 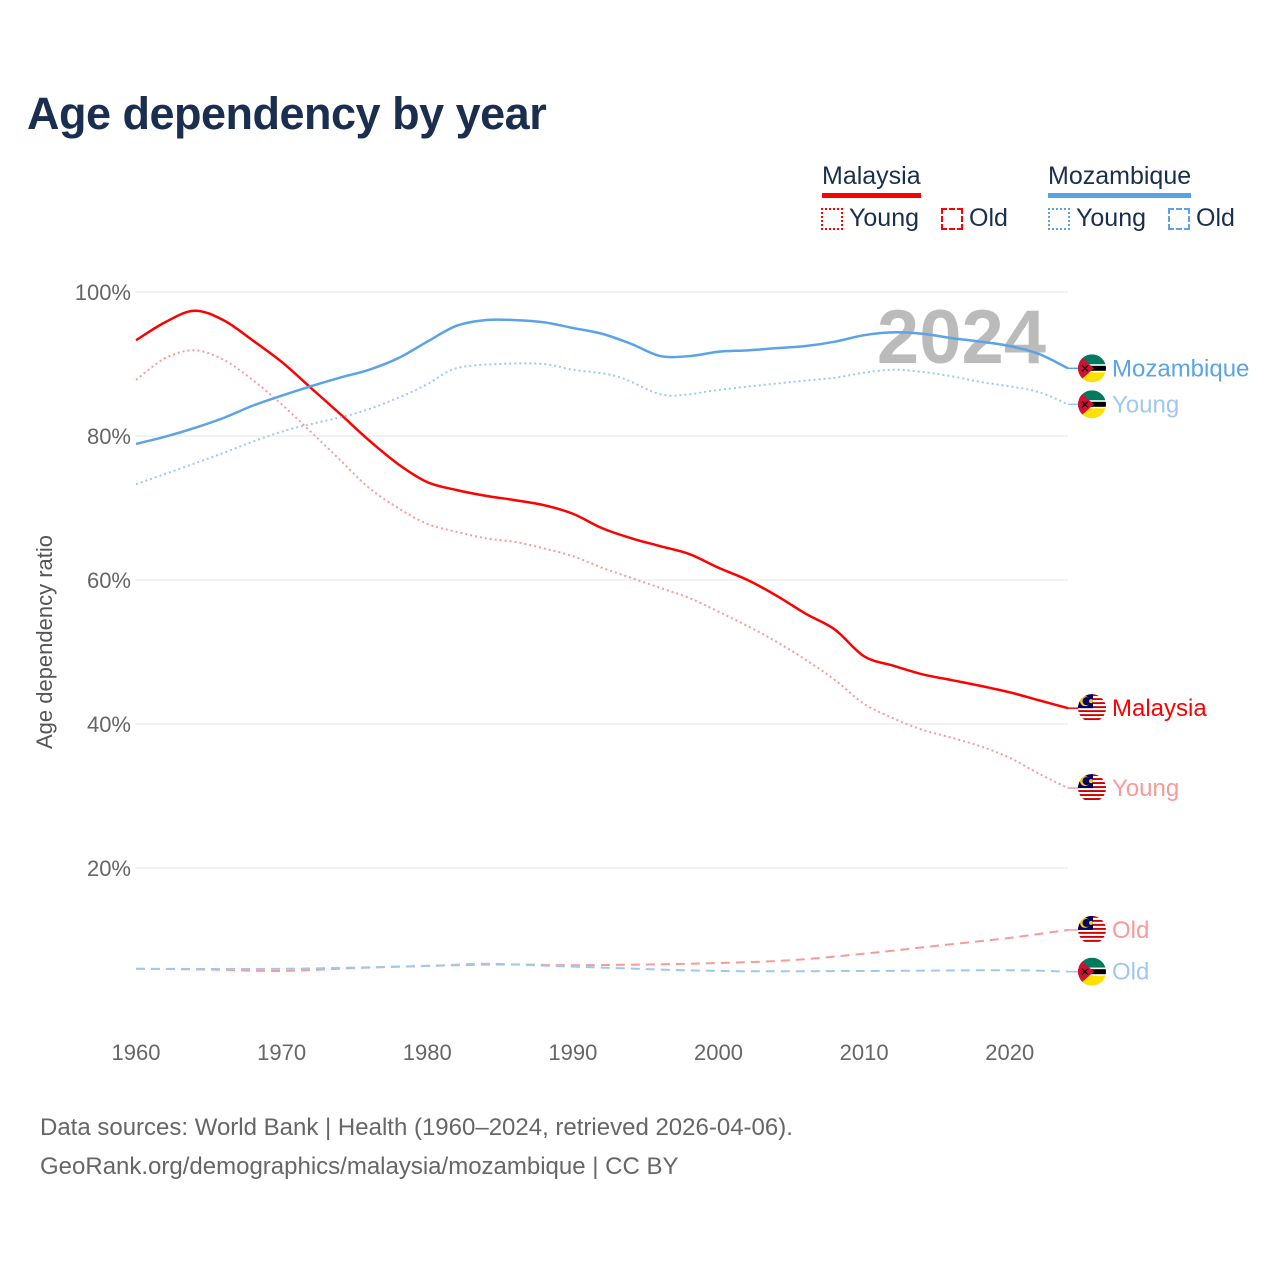 I want to click on x-tick-label: 1990, so click(x=572, y=1052).